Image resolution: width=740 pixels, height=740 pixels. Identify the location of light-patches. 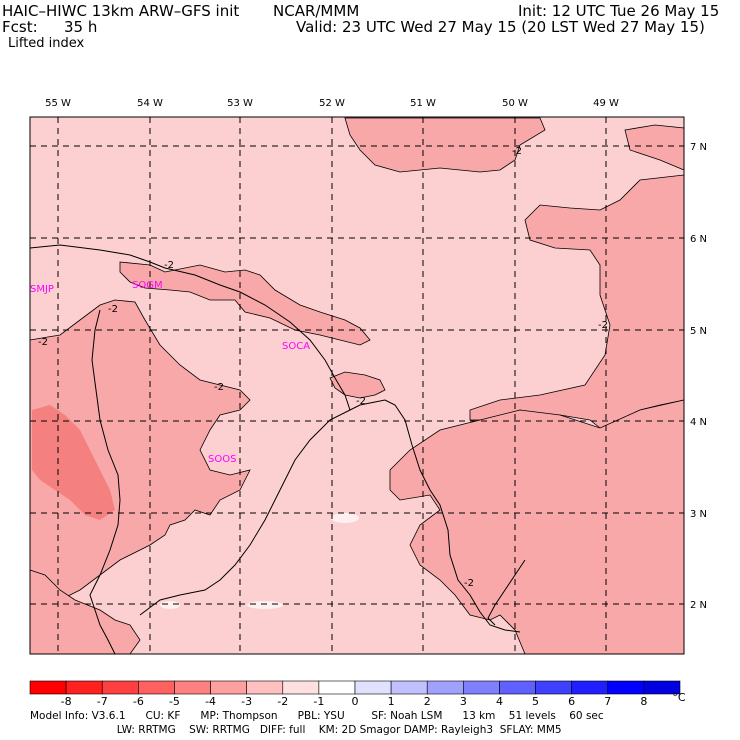
(259, 561).